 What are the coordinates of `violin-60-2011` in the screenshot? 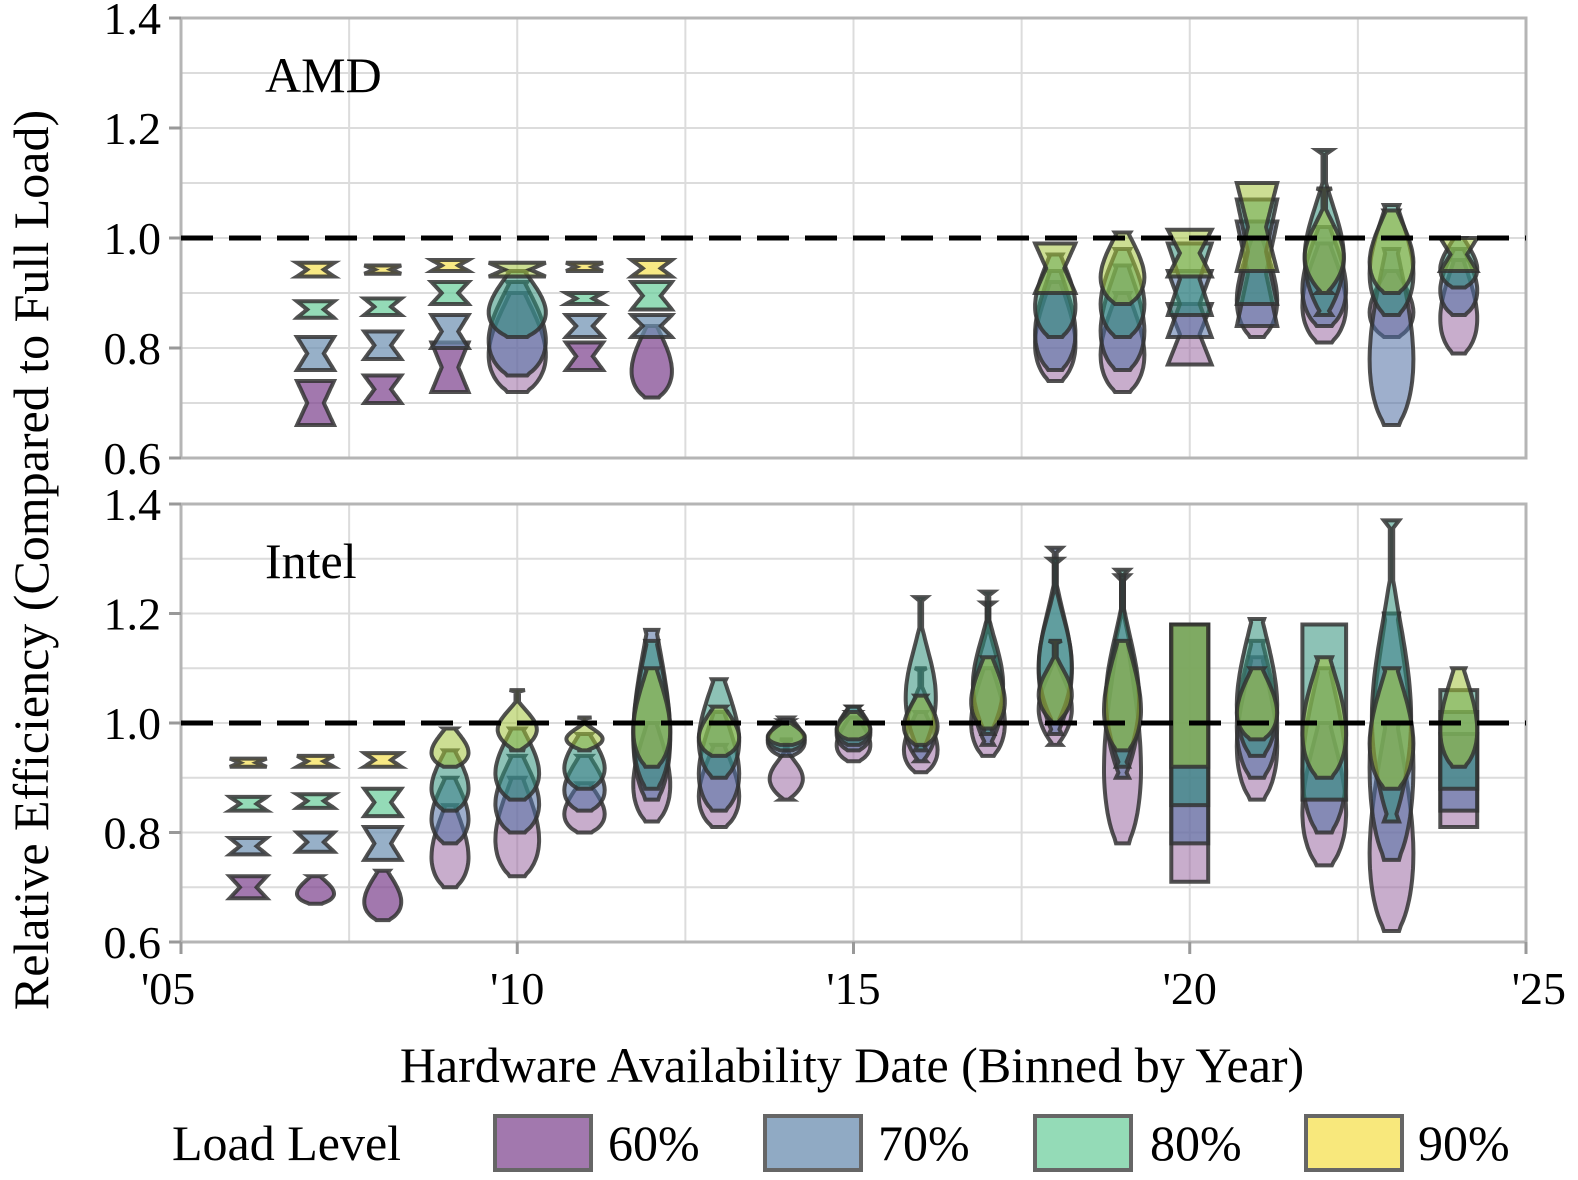 It's located at (584, 356).